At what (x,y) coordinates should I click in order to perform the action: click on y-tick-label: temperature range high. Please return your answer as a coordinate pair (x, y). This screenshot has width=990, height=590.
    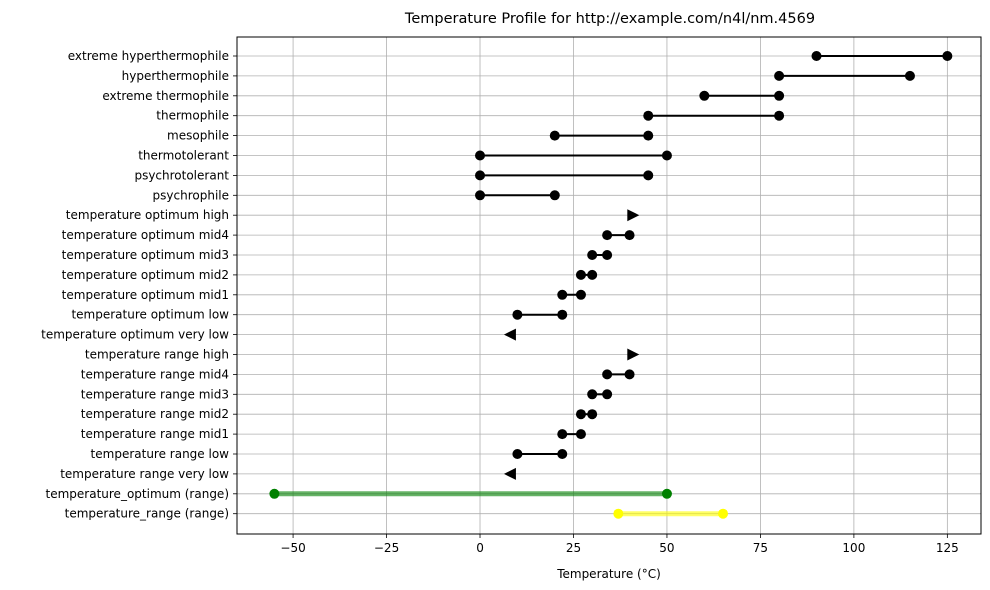
    Looking at the image, I should click on (157, 355).